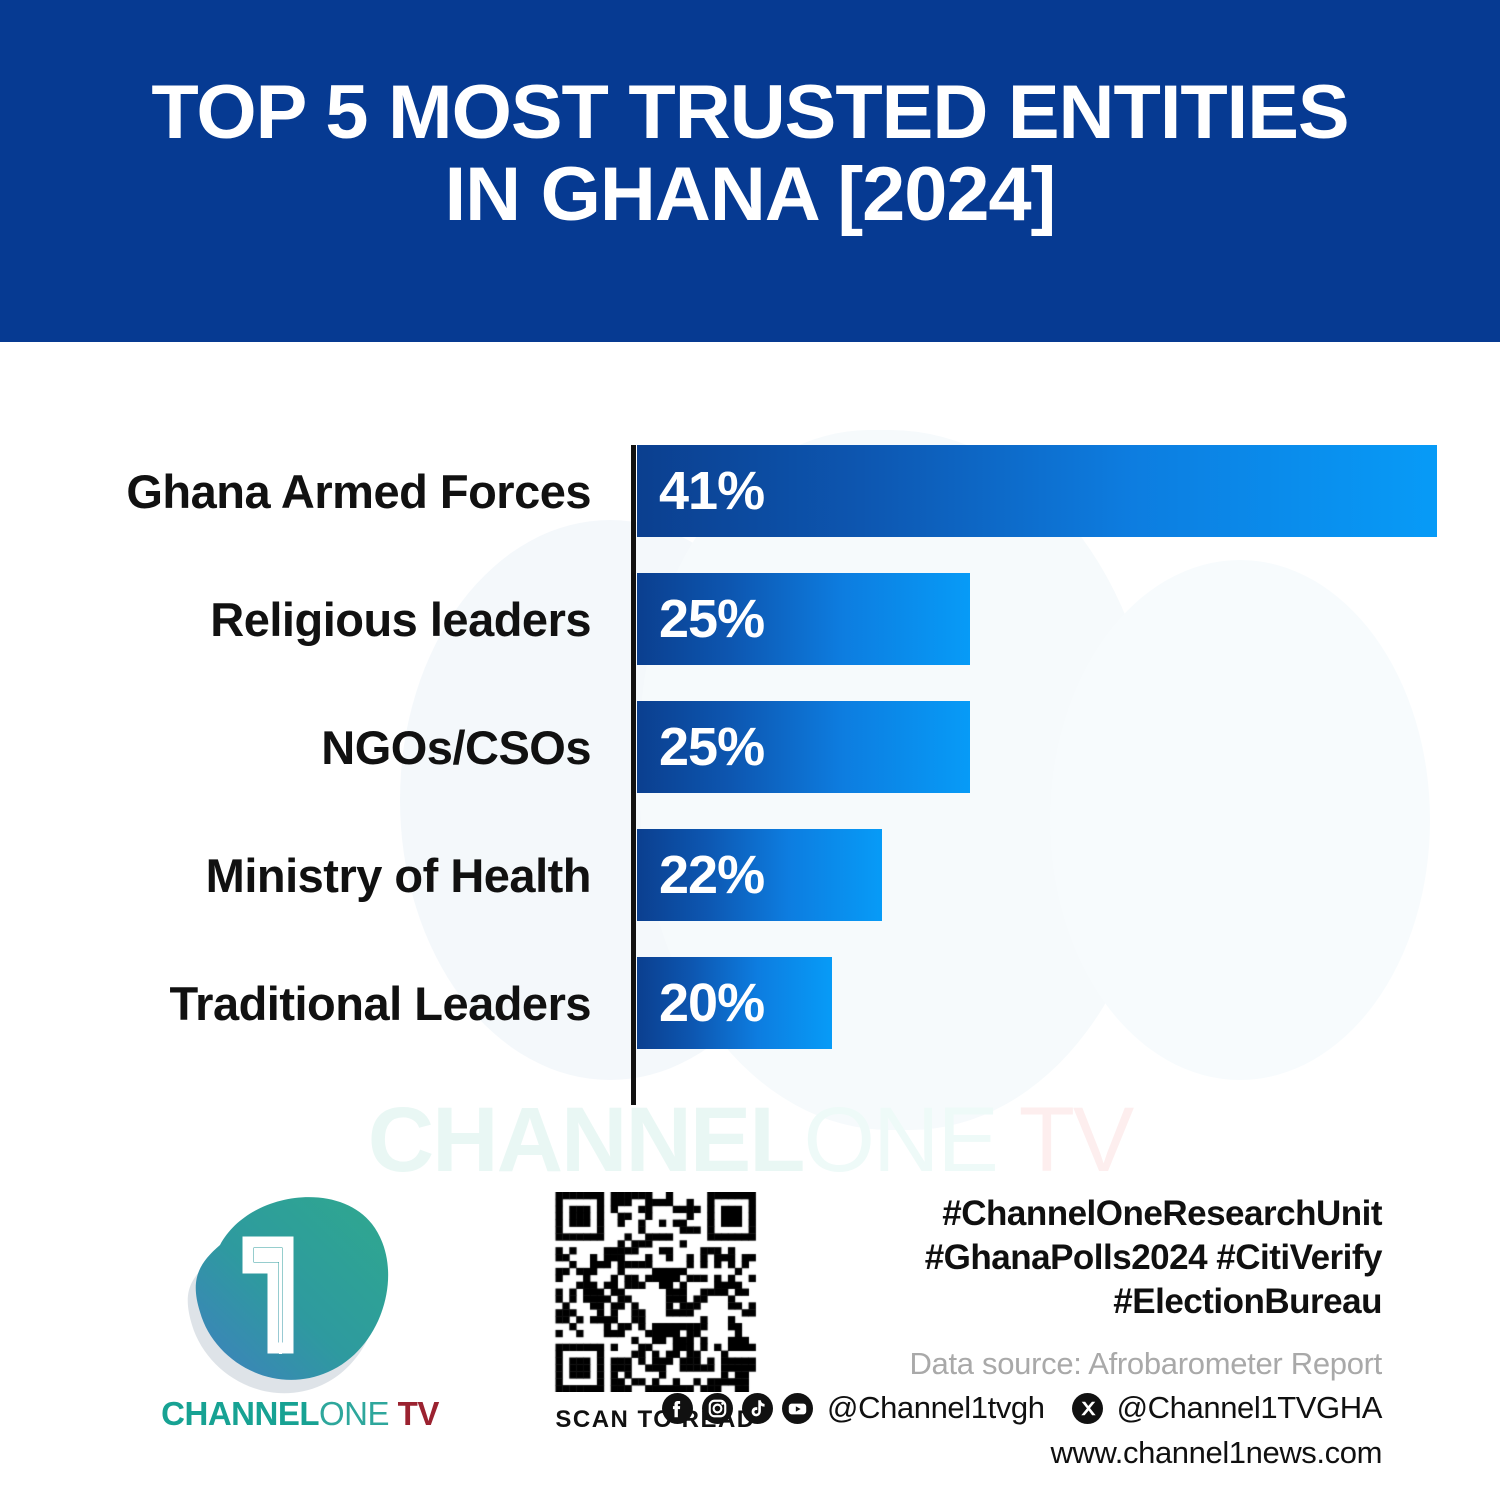 This screenshot has height=1500, width=1500. I want to click on chart-row: Traditional Leaders 20%, so click(750, 1003).